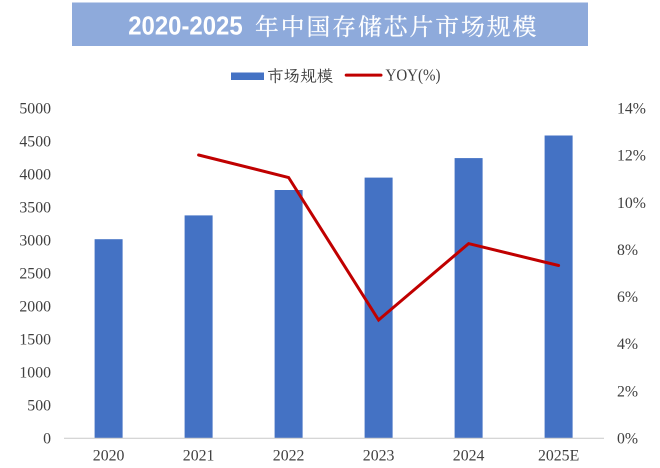  I want to click on svg-text: 2020-2025, so click(185, 26).